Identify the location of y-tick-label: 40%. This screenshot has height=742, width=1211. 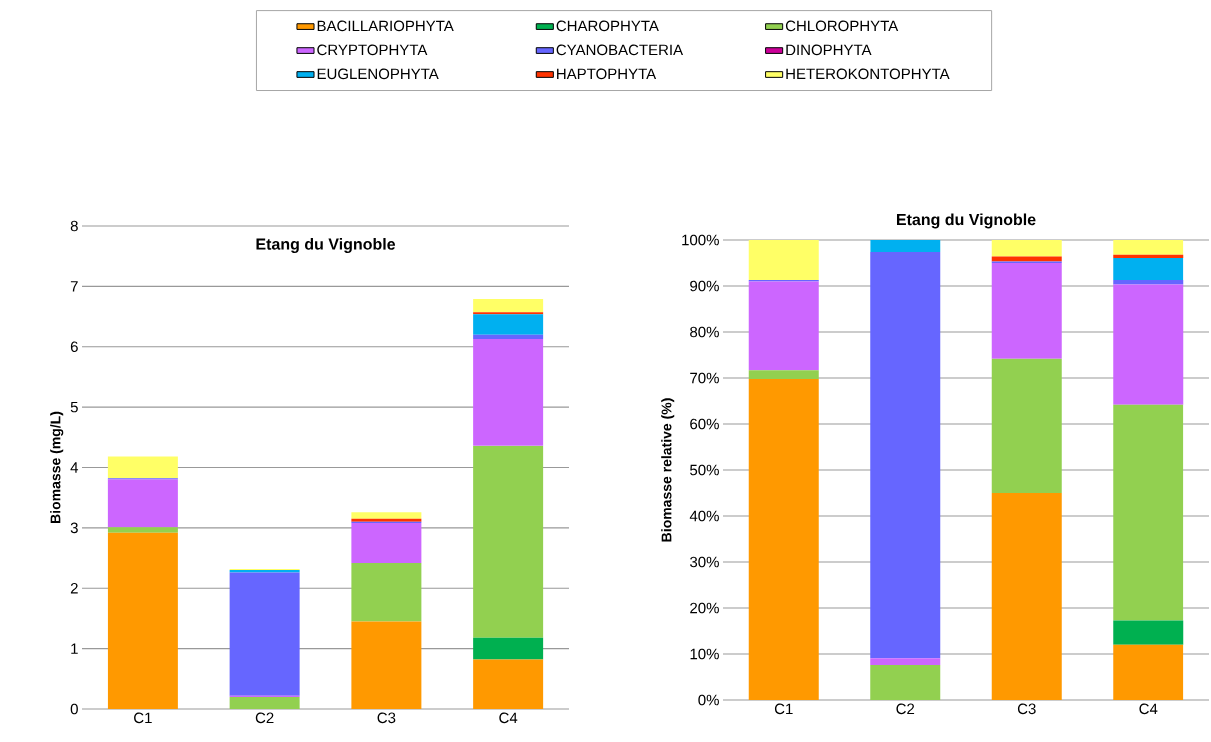
(704, 516).